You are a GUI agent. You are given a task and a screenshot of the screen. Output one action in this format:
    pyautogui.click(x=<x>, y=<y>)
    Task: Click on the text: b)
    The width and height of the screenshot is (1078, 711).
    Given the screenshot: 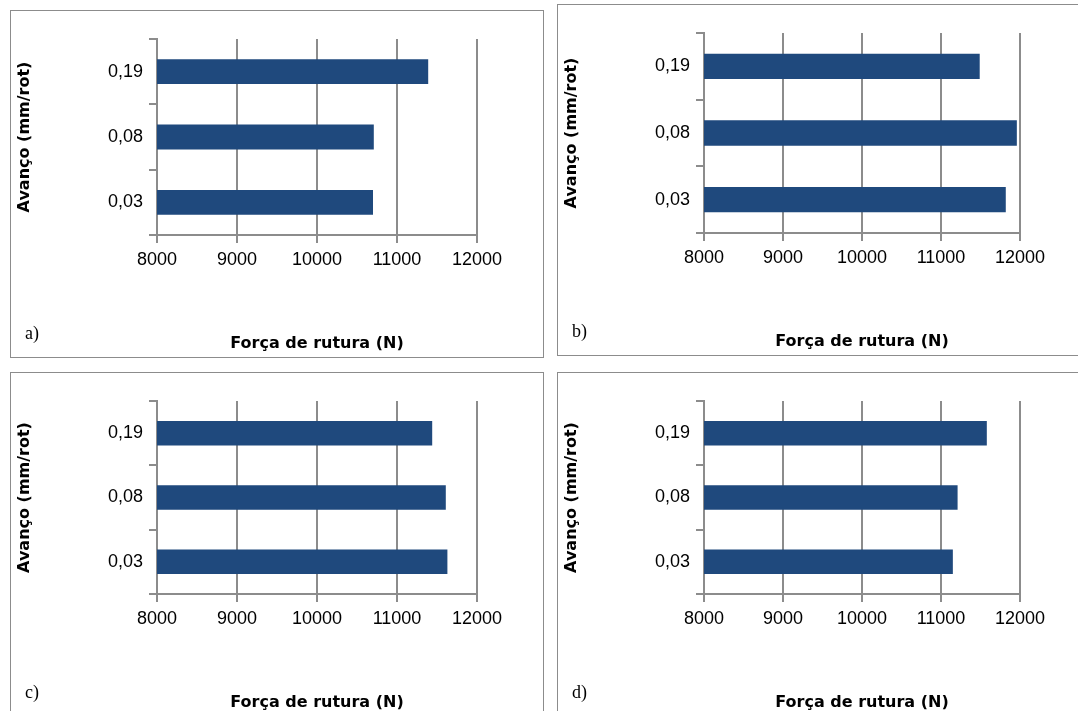 What is the action you would take?
    pyautogui.click(x=579, y=331)
    